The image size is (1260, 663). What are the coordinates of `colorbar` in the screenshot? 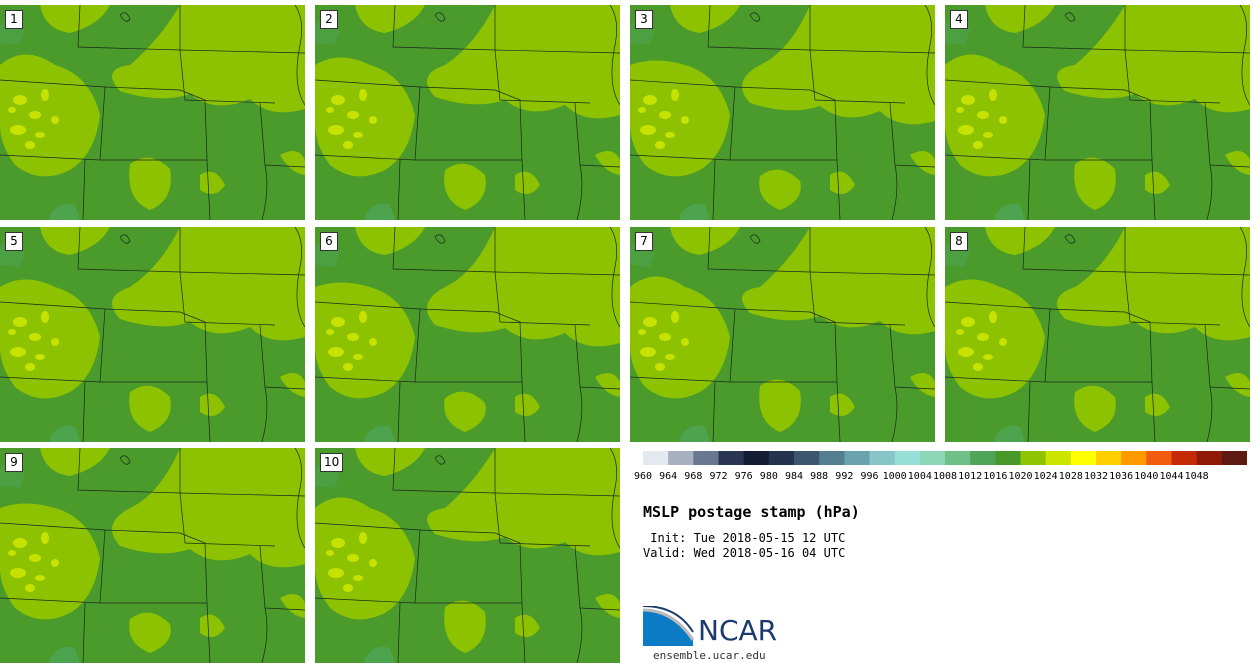 It's located at (945, 458).